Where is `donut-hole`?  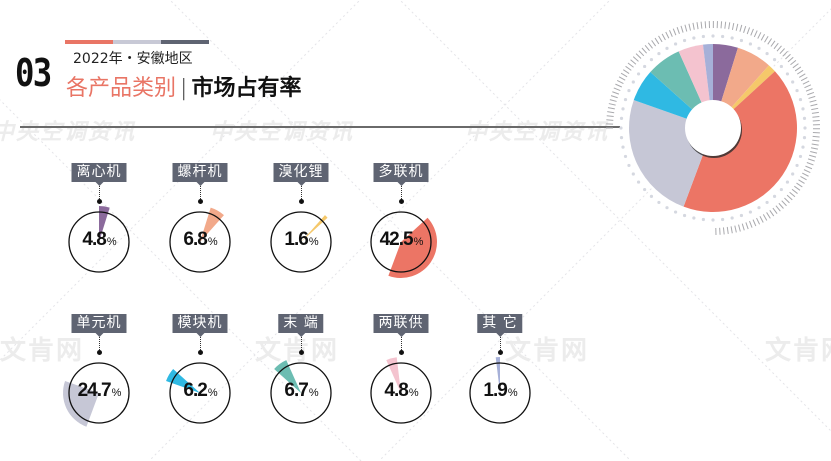
donut-hole is located at coordinates (713, 128).